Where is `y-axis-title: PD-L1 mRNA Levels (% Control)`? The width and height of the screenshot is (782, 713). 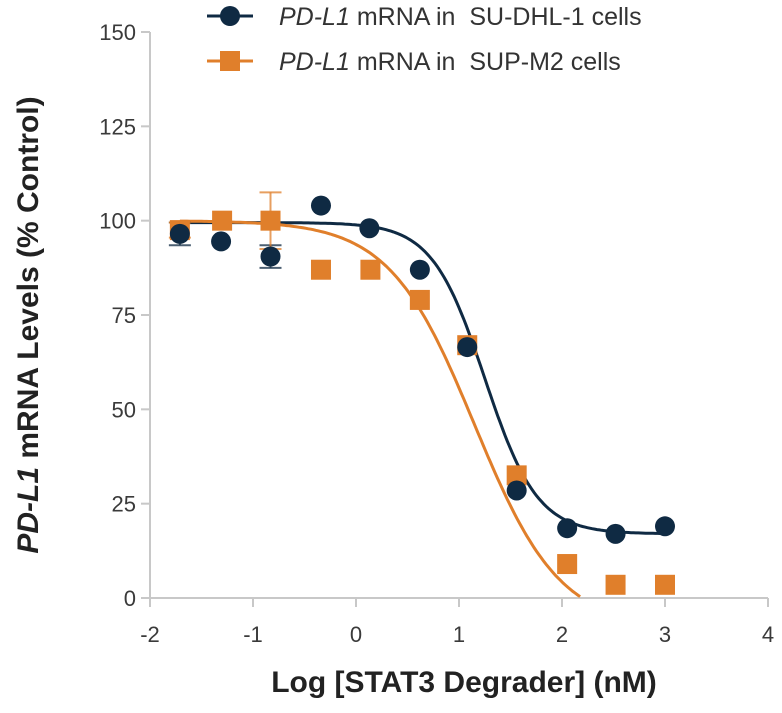 y-axis-title: PD-L1 mRNA Levels (% Control) is located at coordinates (28, 324).